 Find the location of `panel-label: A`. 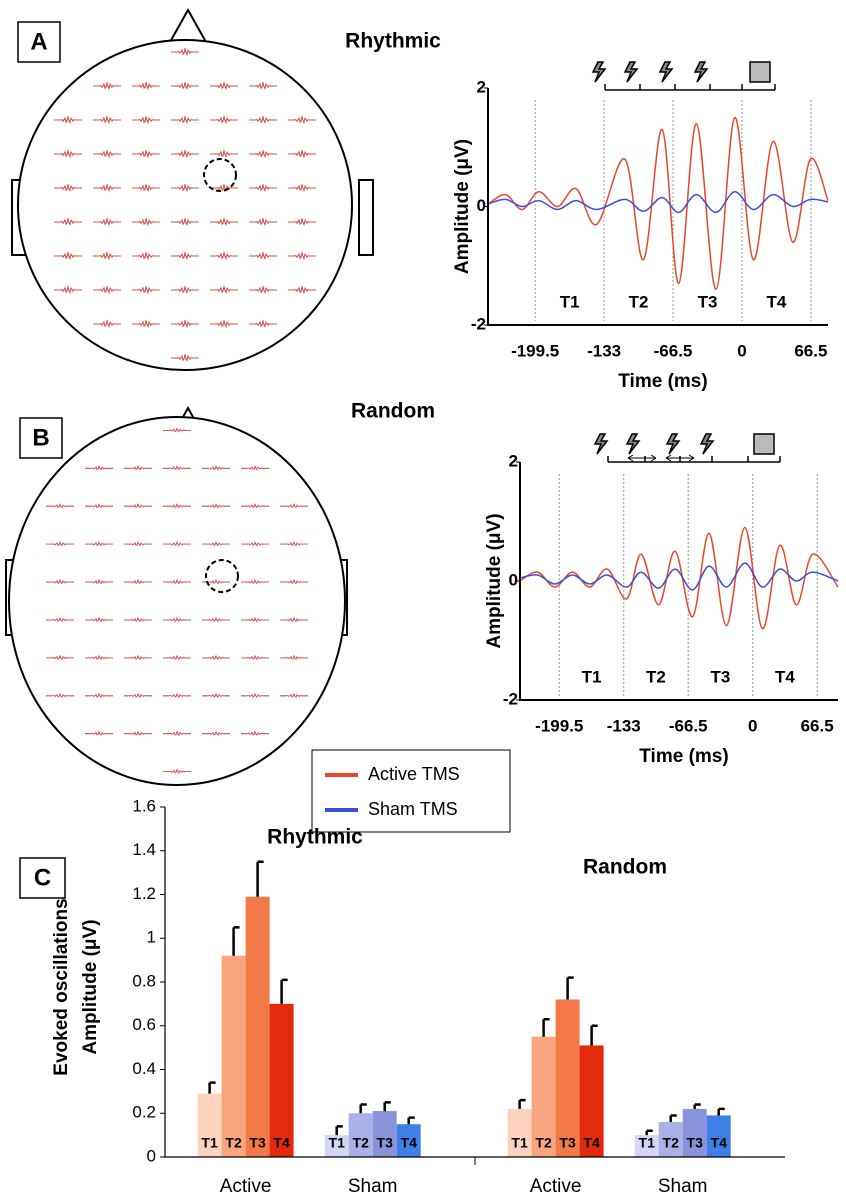

panel-label: A is located at coordinates (38, 41).